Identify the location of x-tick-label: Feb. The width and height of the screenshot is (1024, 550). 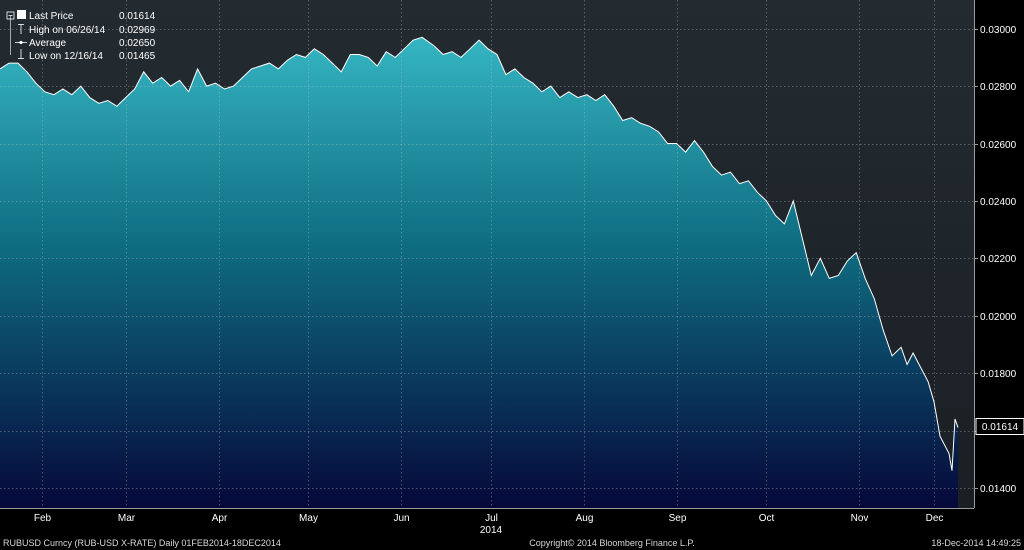
(43, 518).